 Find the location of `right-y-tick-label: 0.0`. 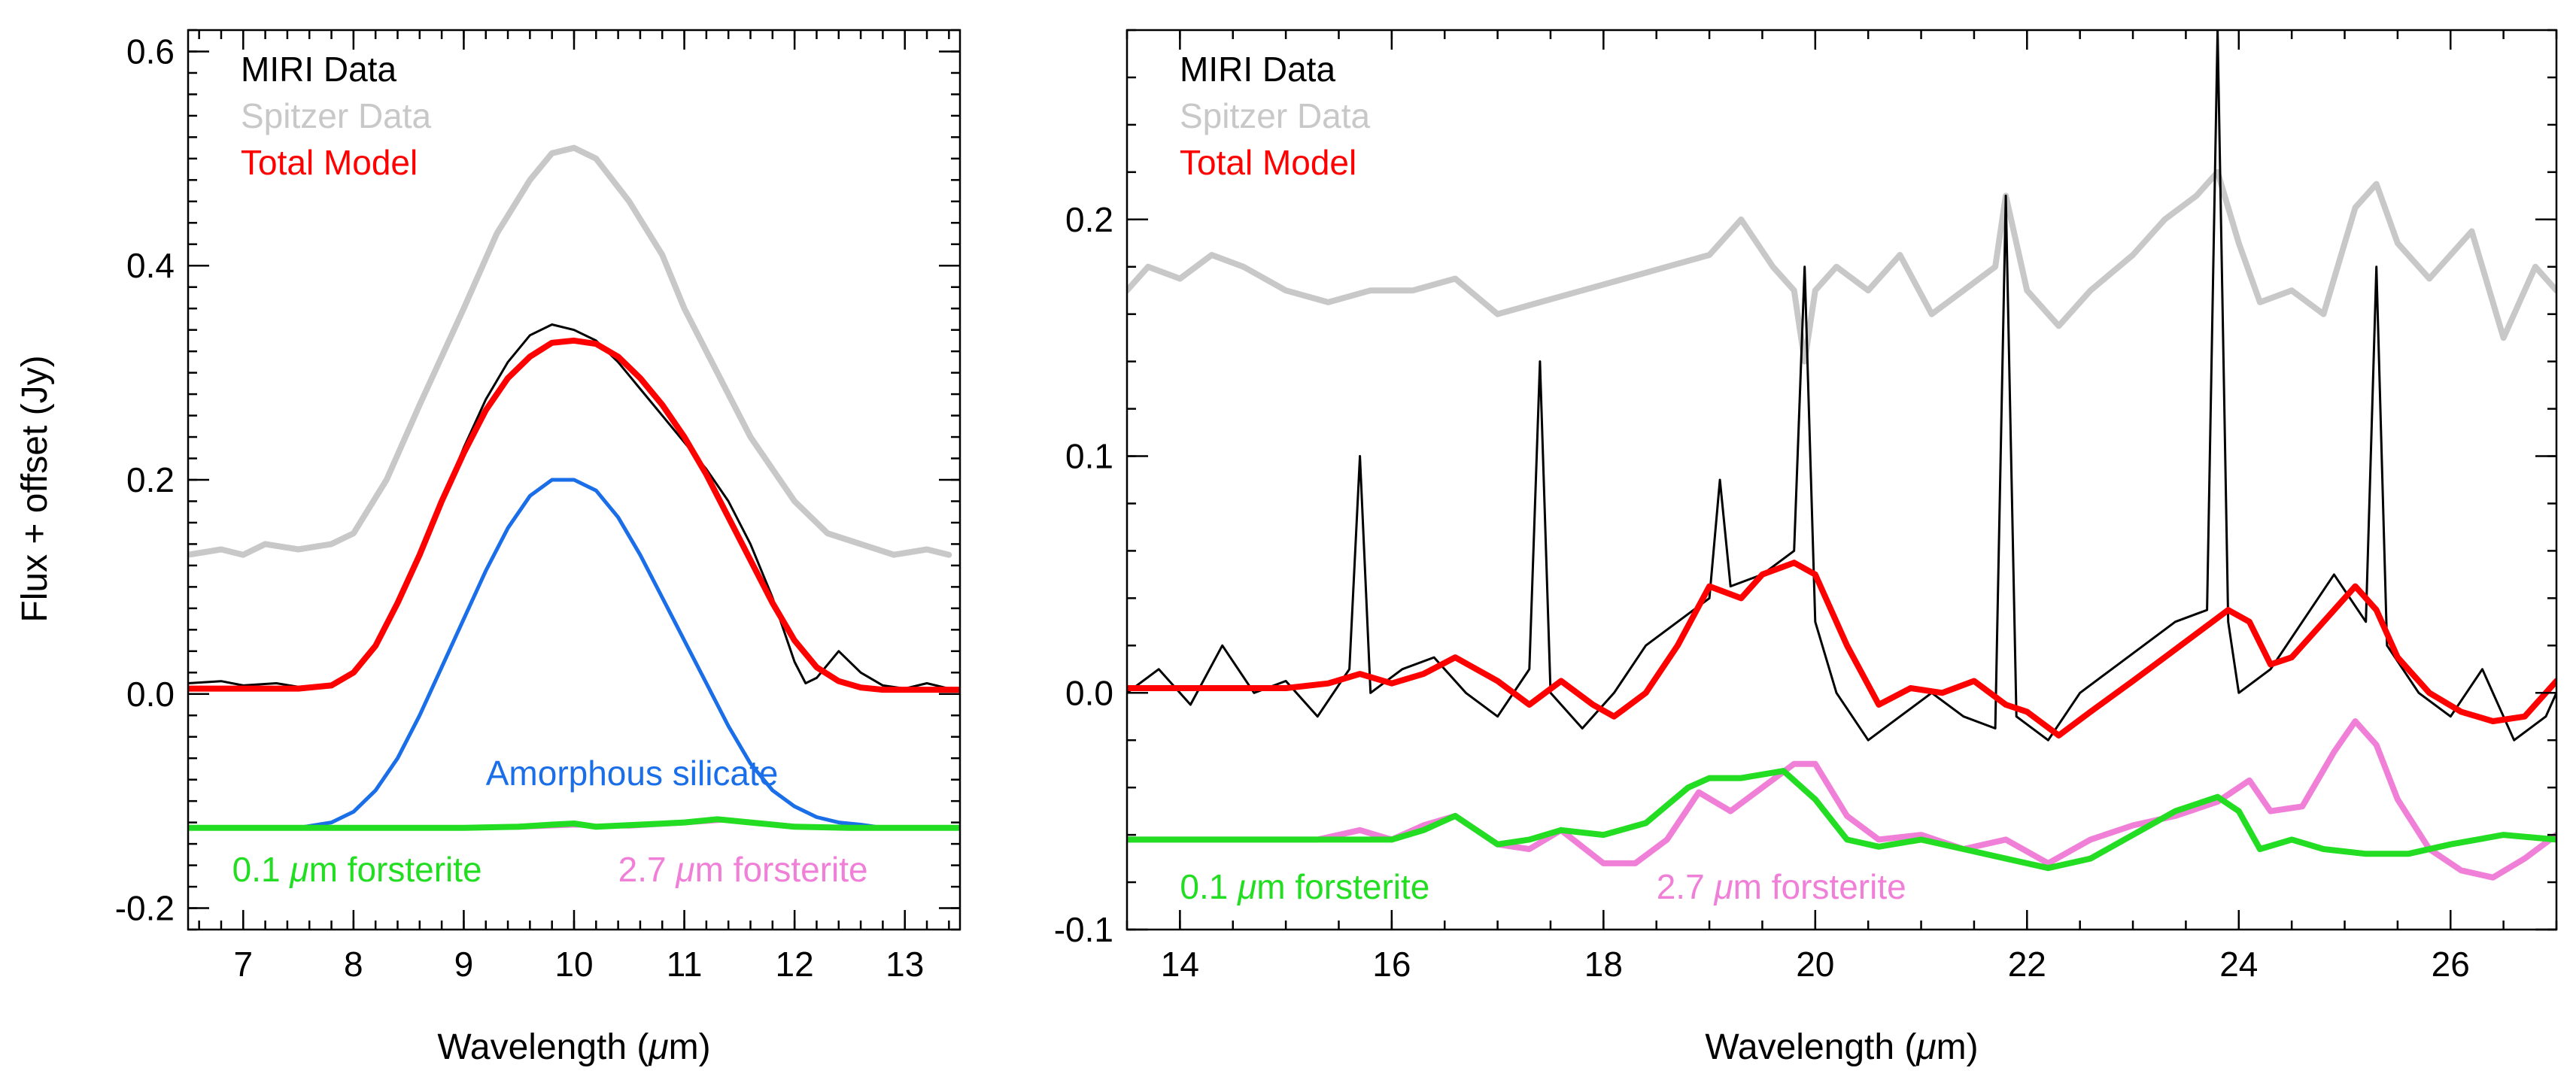

right-y-tick-label: 0.0 is located at coordinates (1089, 692).